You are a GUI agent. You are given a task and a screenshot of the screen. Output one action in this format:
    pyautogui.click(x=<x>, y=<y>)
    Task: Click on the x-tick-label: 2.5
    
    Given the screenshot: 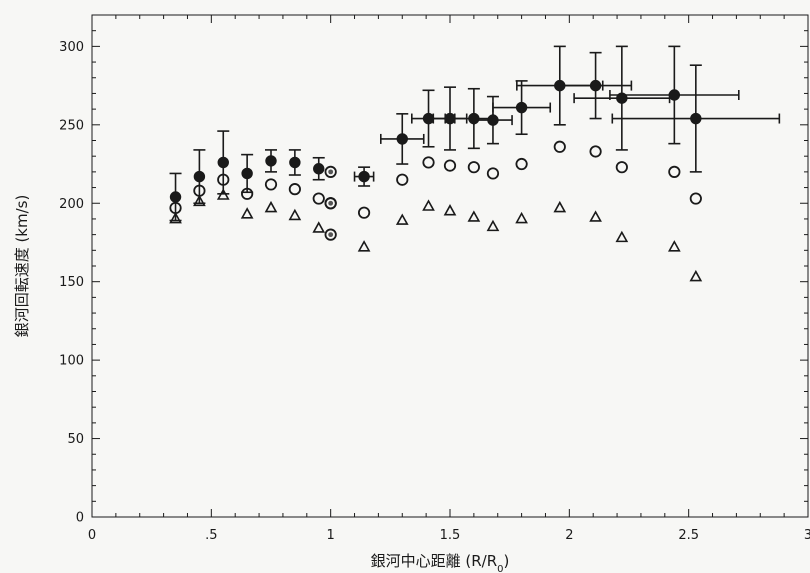 What is the action you would take?
    pyautogui.click(x=688, y=535)
    